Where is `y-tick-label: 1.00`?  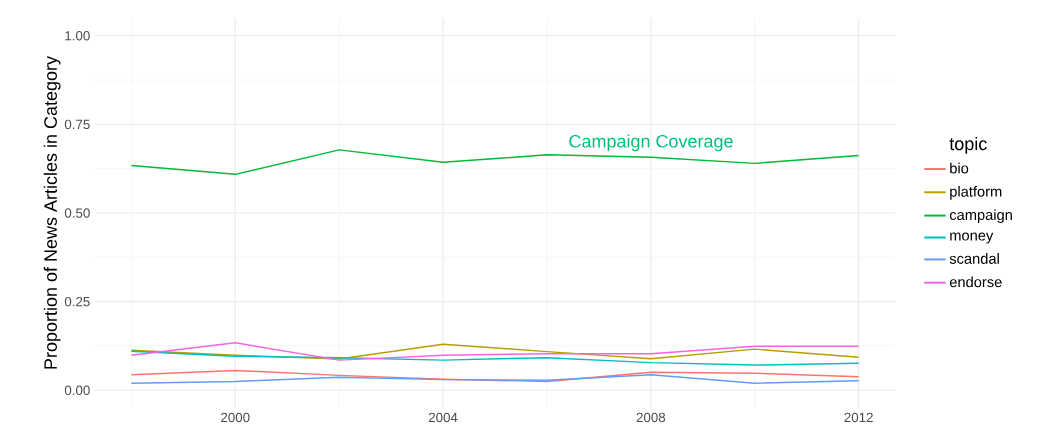
y-tick-label: 1.00 is located at coordinates (77, 36).